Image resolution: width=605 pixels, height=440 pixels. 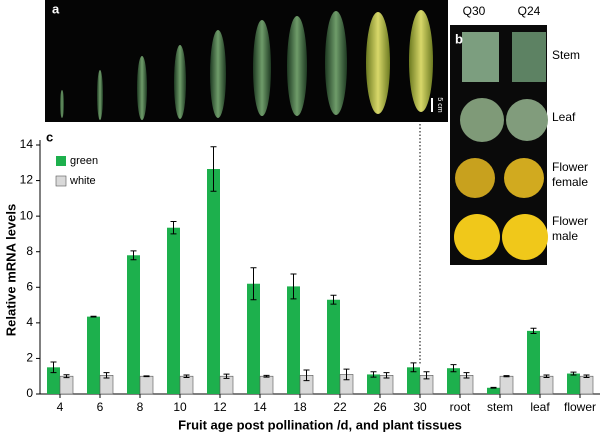 What do you see at coordinates (29, 251) in the screenshot?
I see `y-tick-label: 8` at bounding box center [29, 251].